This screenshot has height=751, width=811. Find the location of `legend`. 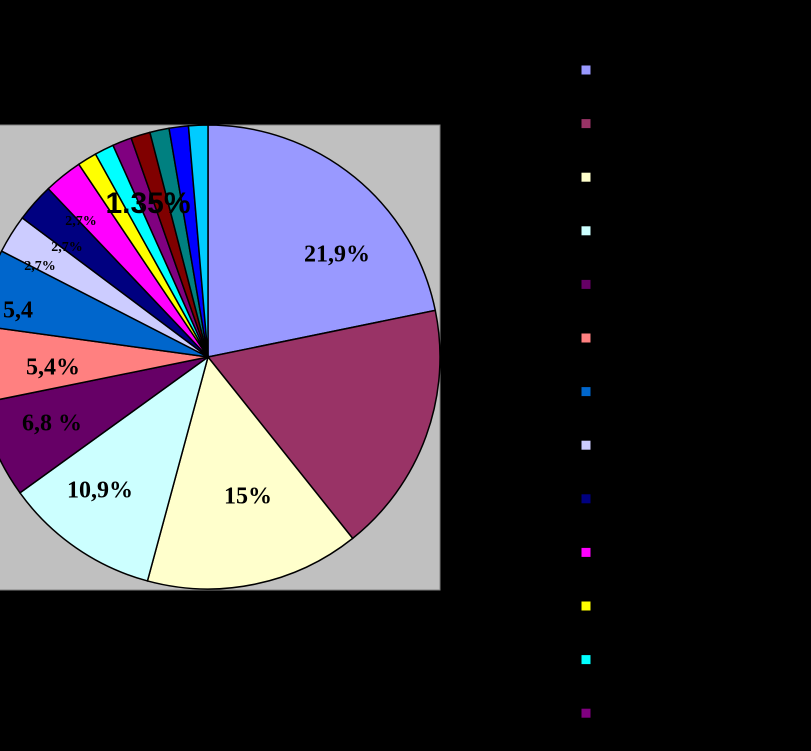

legend is located at coordinates (586, 391).